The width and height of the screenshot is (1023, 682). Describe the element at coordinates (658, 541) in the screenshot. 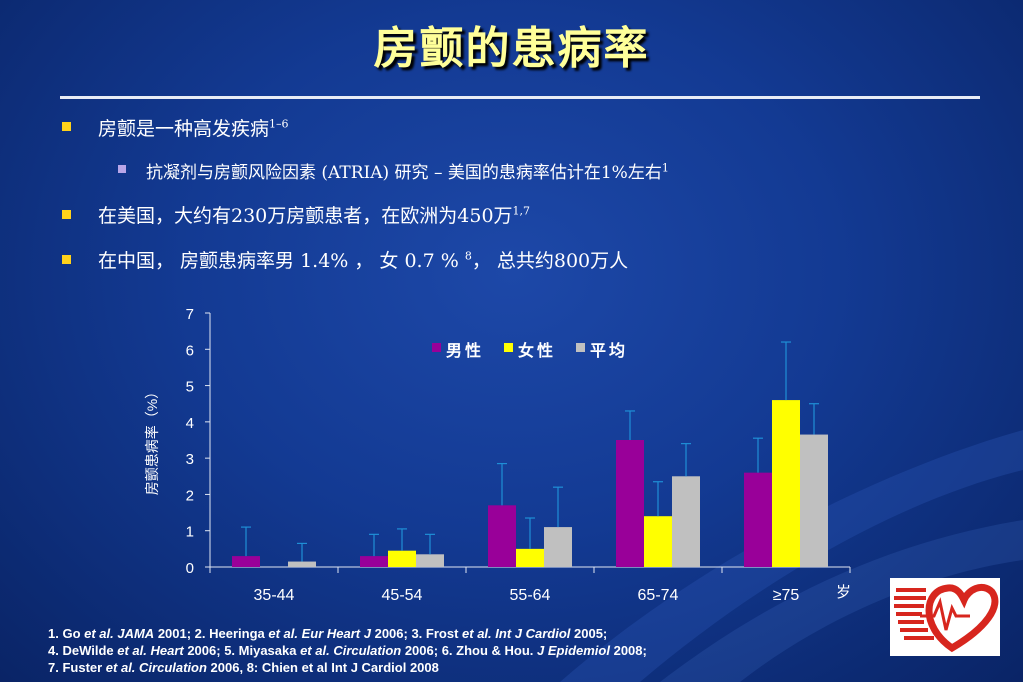

I see `bar-女性-65-74` at that location.